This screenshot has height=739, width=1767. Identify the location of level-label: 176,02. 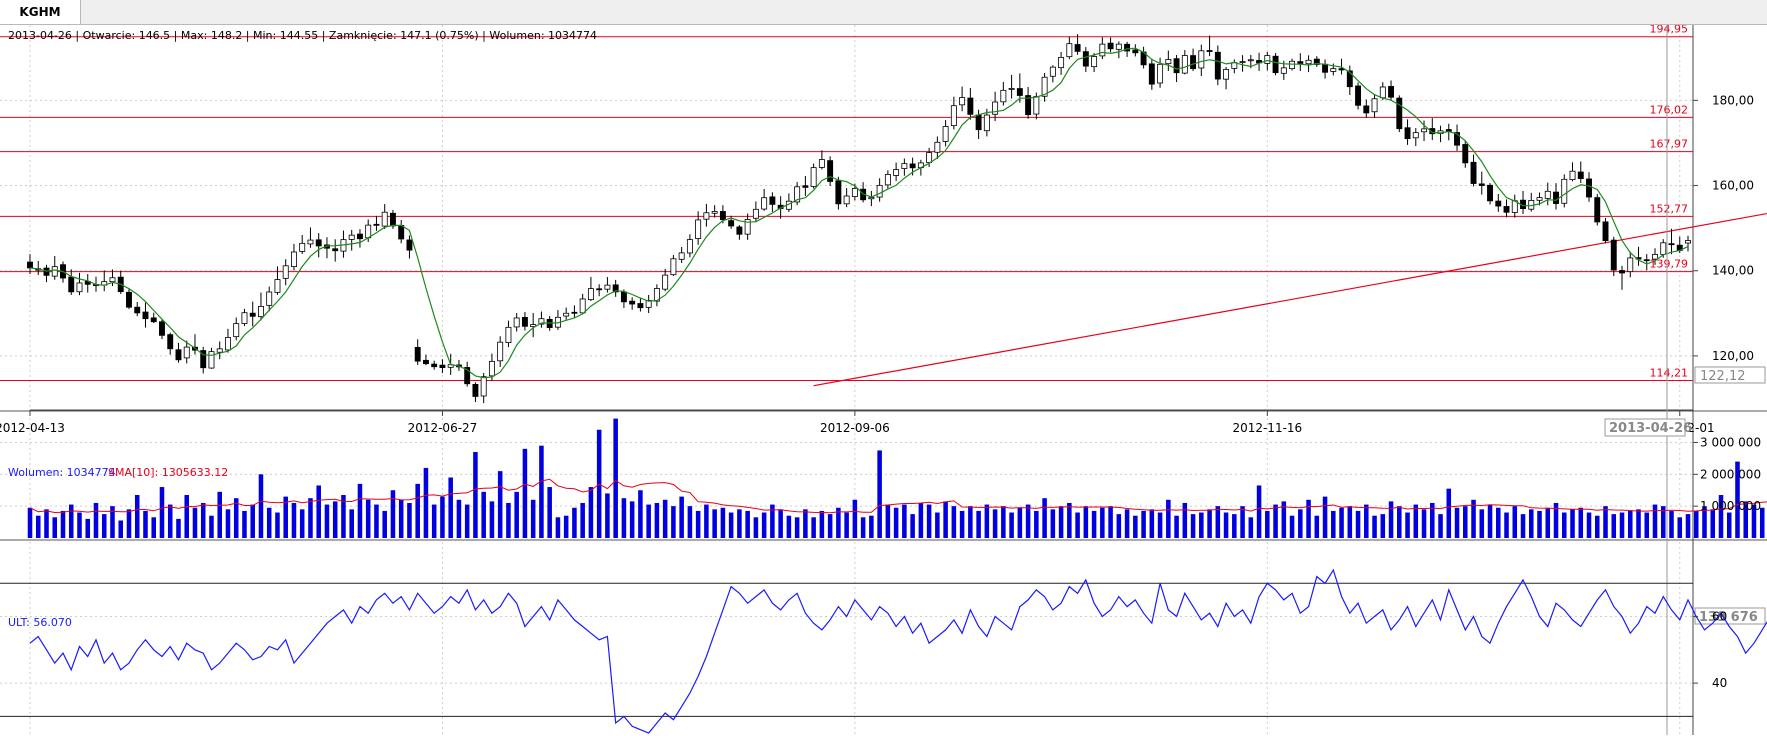
(1669, 109).